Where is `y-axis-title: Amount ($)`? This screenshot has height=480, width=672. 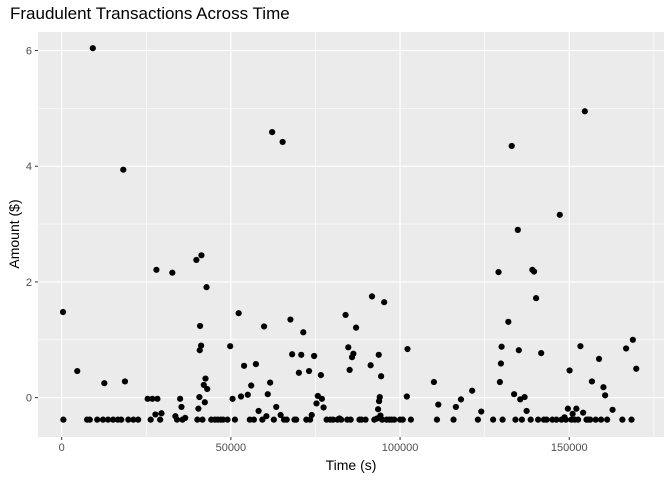 y-axis-title: Amount ($) is located at coordinates (14, 233).